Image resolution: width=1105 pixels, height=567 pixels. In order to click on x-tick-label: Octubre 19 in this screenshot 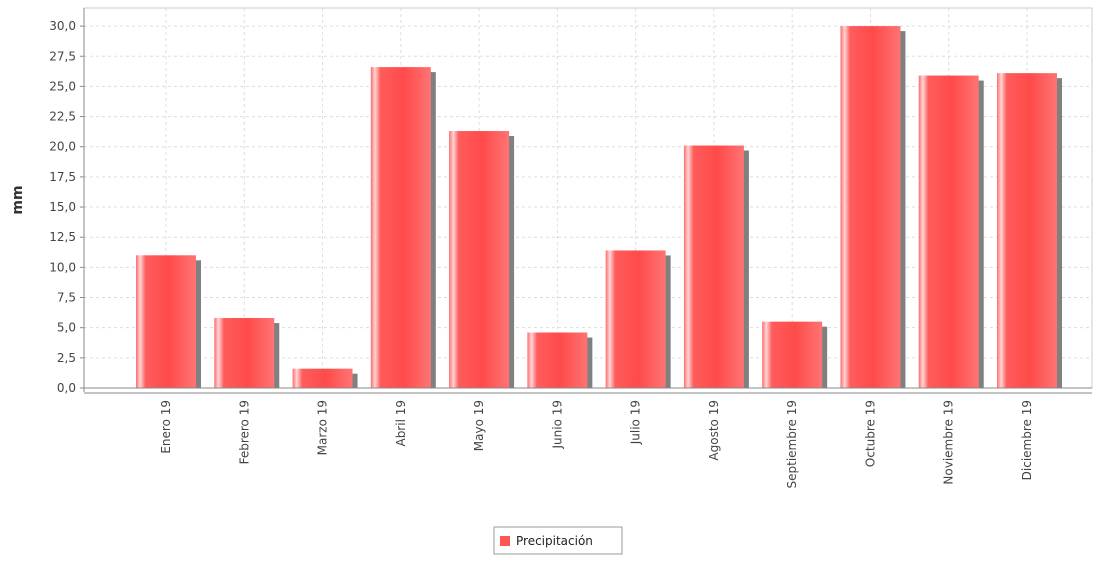, I will do `click(870, 433)`.